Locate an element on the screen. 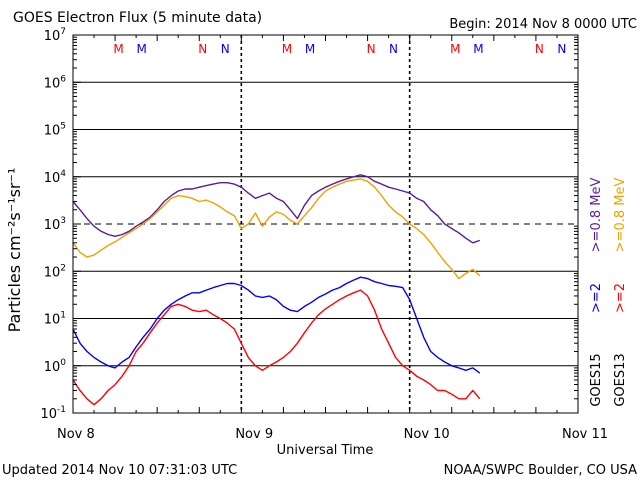 The width and height of the screenshot is (640, 480). series-goes13-0-8-mev is located at coordinates (276, 229).